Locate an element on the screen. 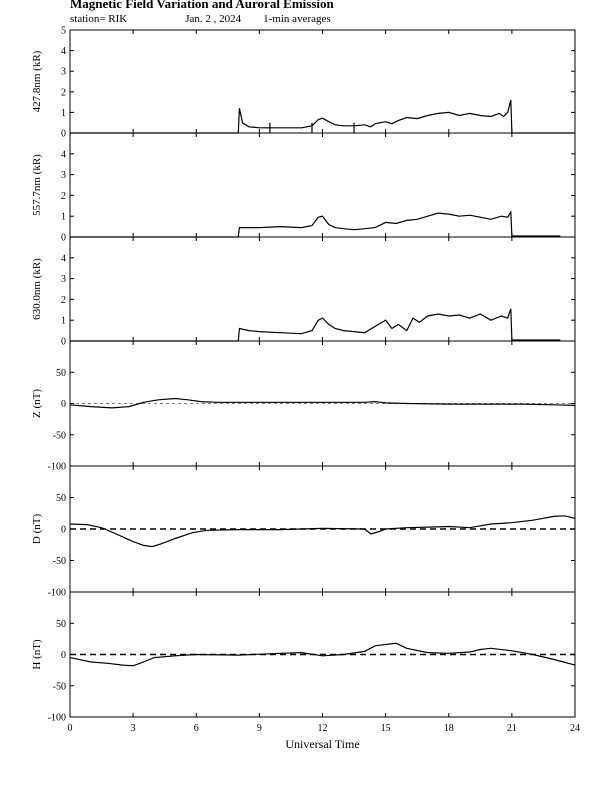 Image resolution: width=612 pixels, height=792 pixels. x-tick-label: 6 is located at coordinates (196, 728).